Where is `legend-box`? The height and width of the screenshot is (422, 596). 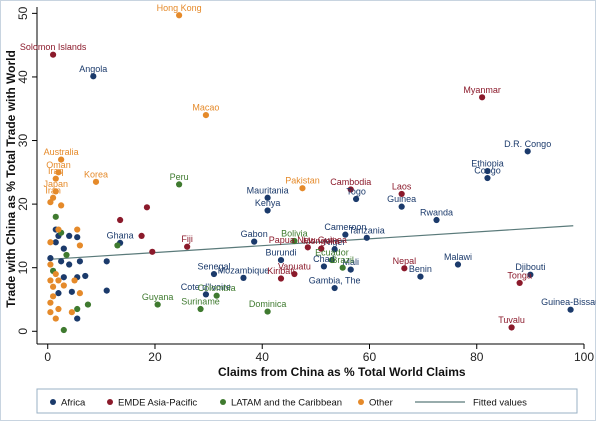 legend-box is located at coordinates (307, 401).